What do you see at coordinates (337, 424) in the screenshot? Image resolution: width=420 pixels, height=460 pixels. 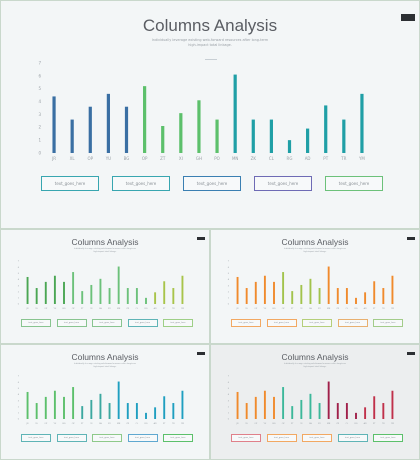 I see `x-tick-label: ZK` at bounding box center [337, 424].